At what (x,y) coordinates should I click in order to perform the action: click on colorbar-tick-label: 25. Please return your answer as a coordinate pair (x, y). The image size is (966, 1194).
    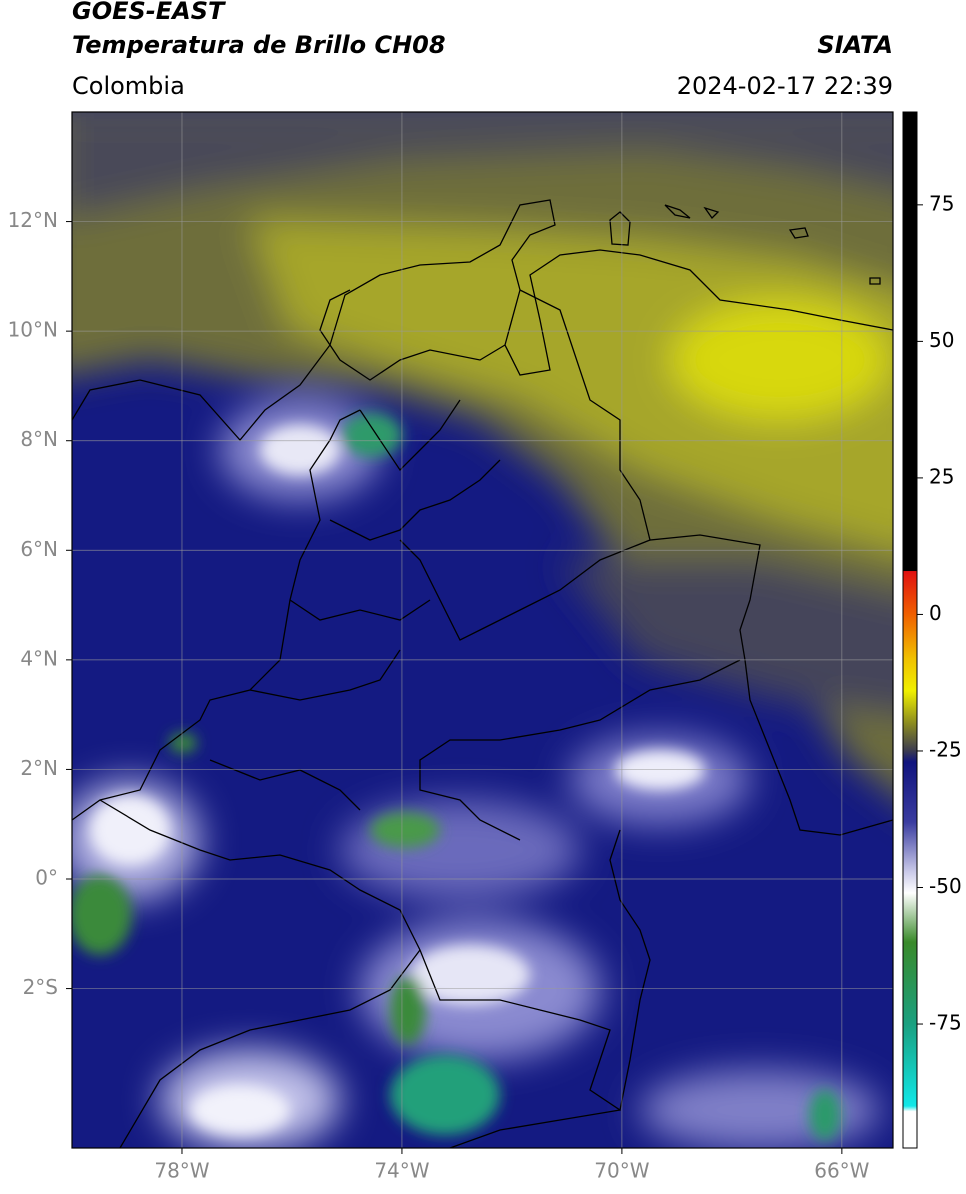
    Looking at the image, I should click on (941, 476).